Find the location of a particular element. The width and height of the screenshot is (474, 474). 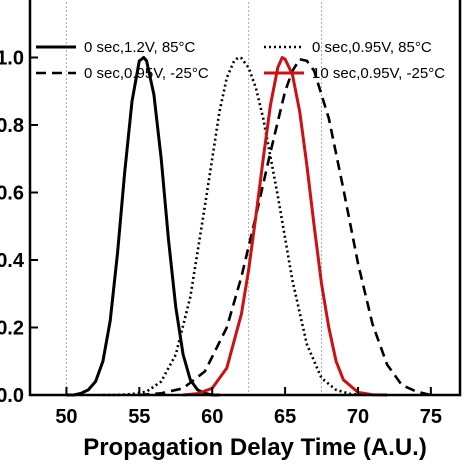

y-tick-label: 0.2 is located at coordinates (12, 329).